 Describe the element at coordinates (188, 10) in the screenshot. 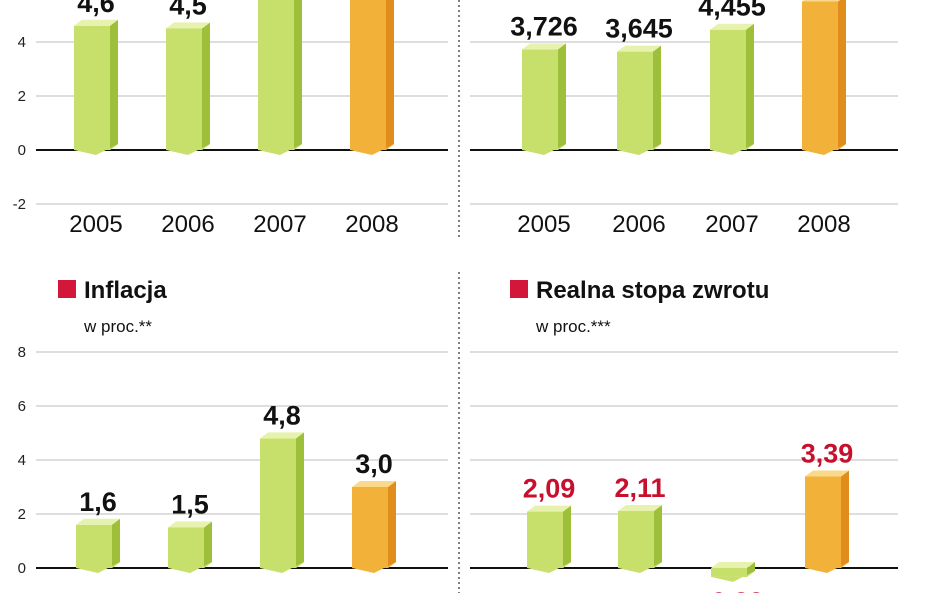

I see `data-label: 4,5` at that location.